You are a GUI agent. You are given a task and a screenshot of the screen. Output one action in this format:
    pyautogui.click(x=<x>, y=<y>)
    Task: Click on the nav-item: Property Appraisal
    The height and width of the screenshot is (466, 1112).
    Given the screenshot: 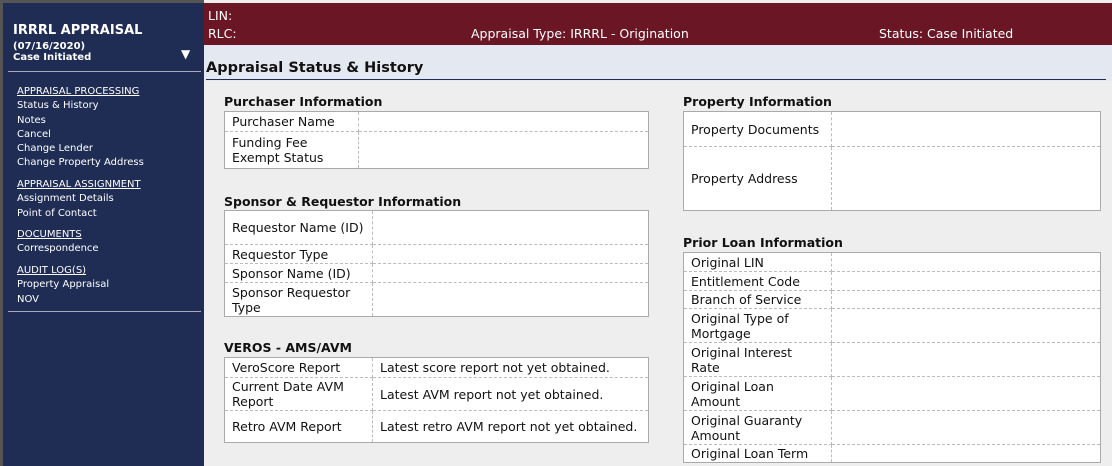 What is the action you would take?
    pyautogui.click(x=63, y=285)
    